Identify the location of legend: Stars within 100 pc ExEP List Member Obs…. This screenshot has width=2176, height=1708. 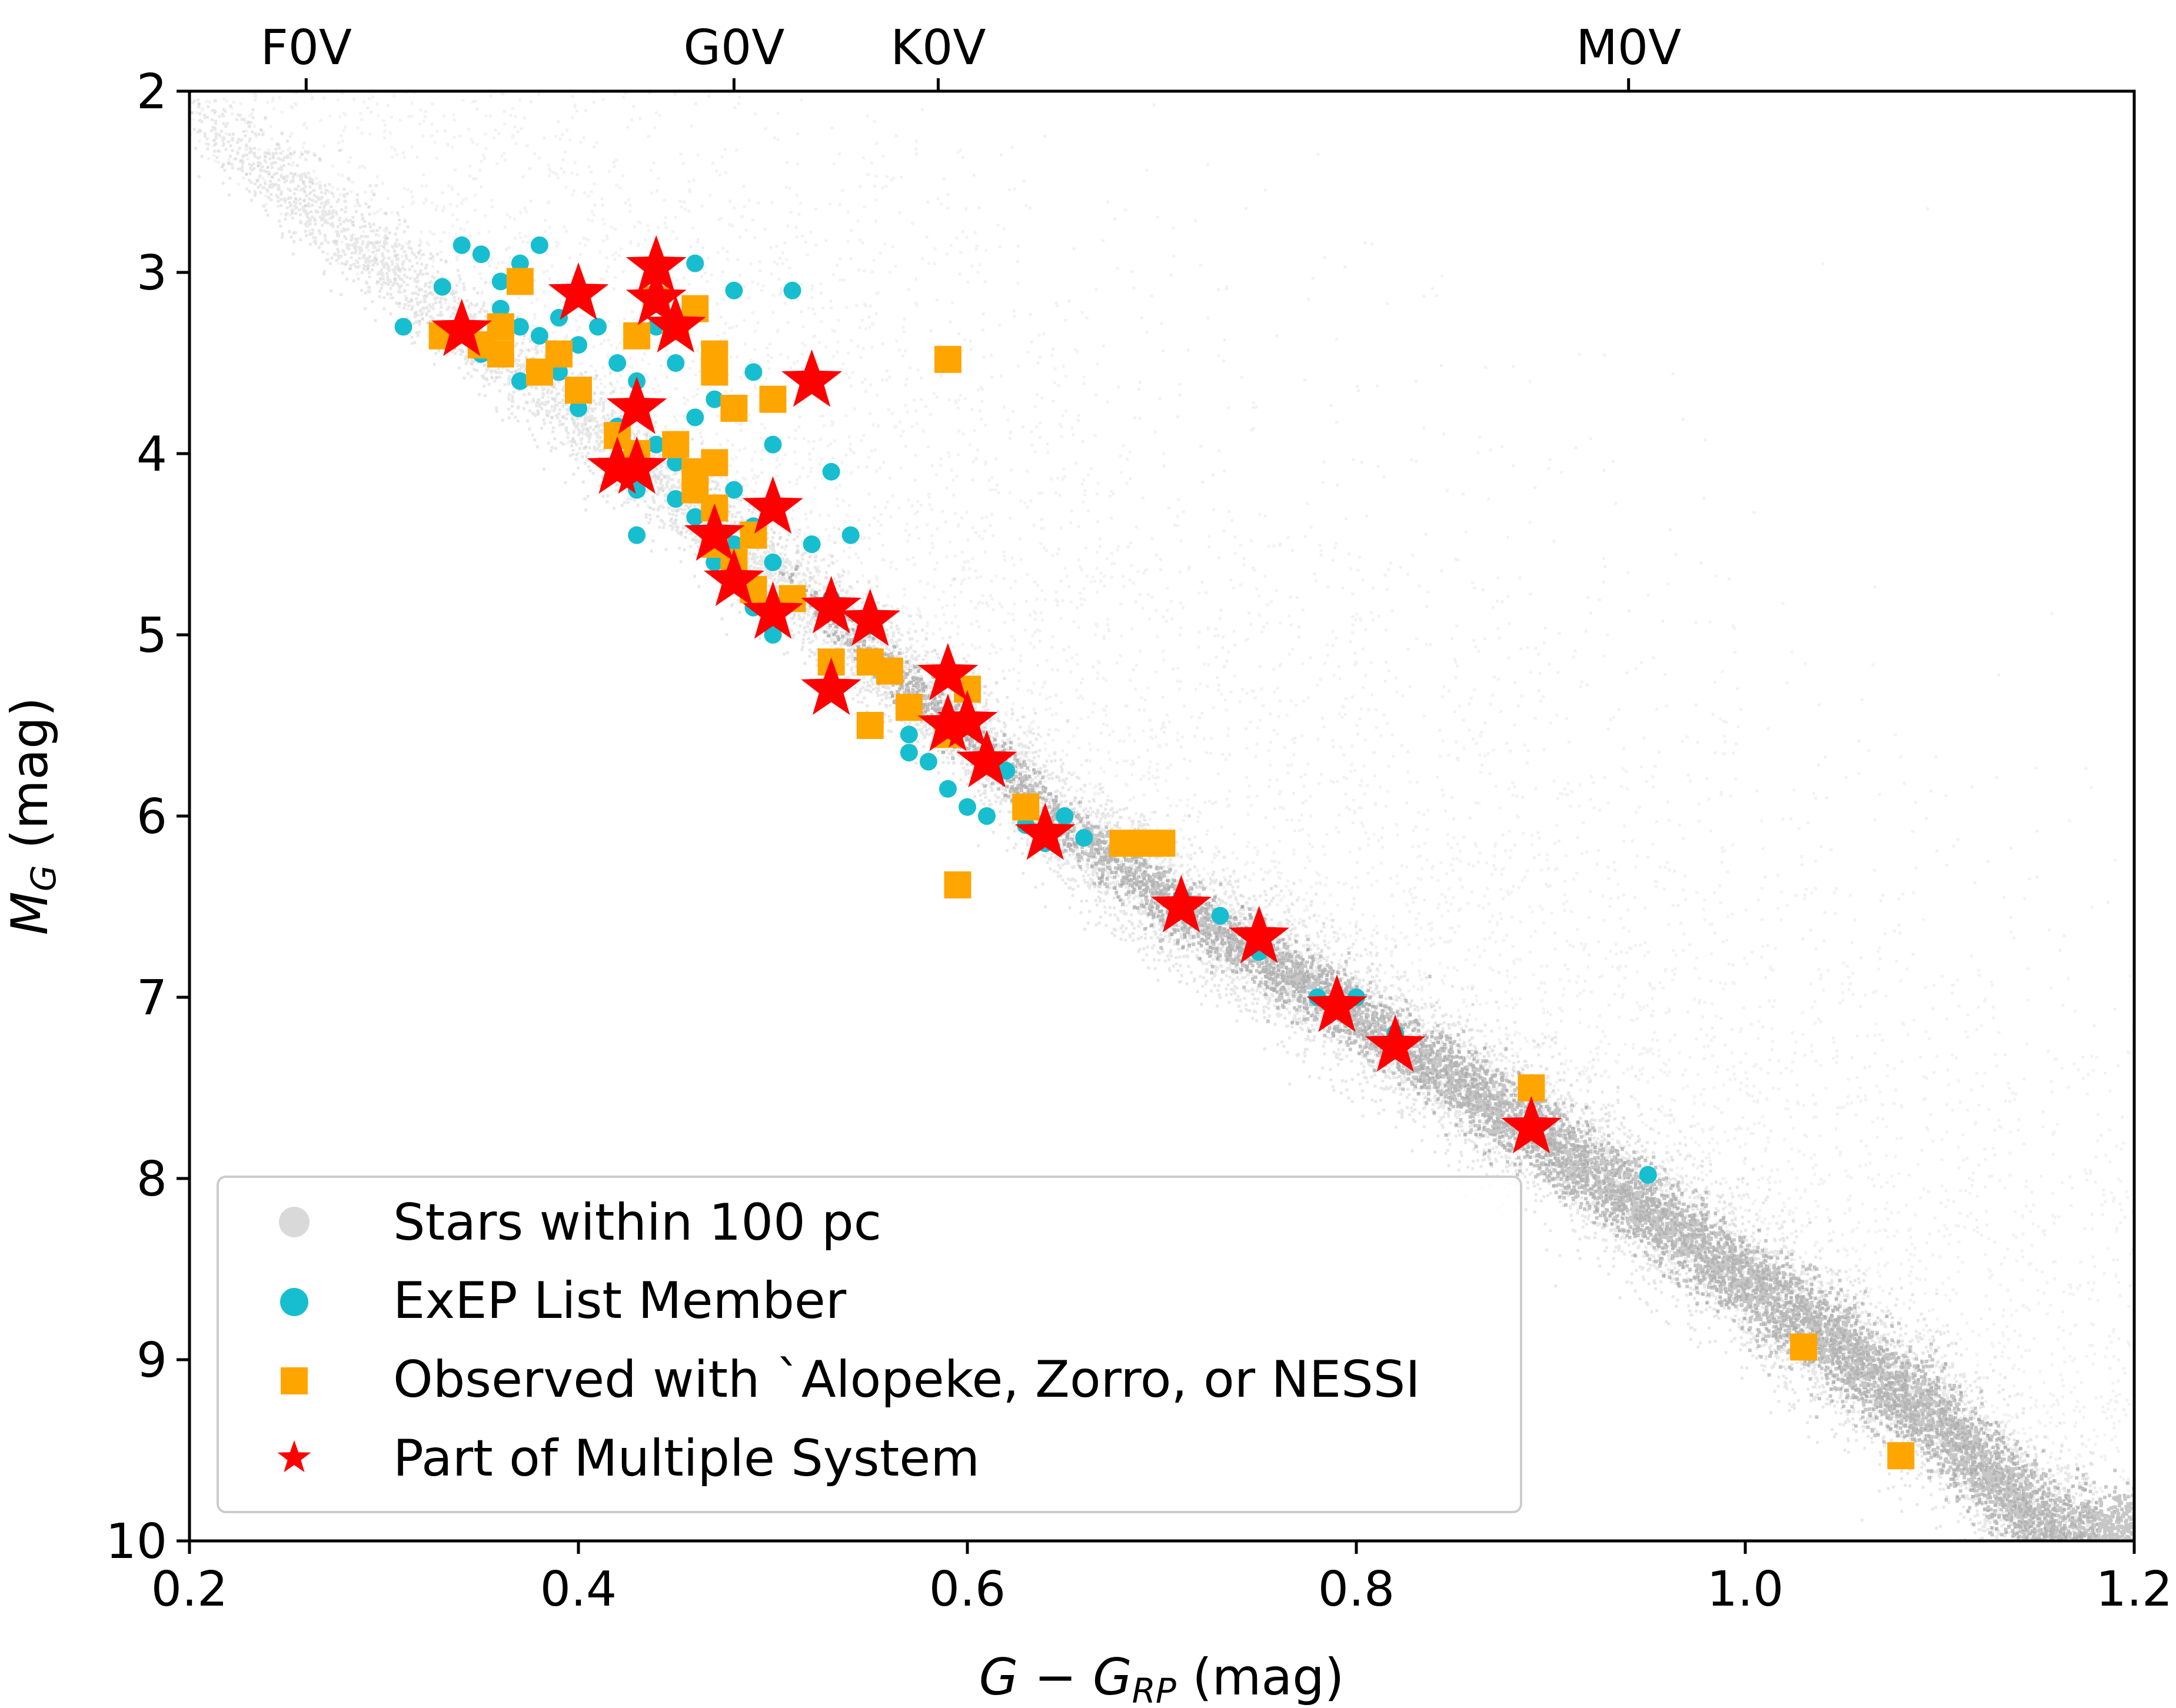
(869, 1344).